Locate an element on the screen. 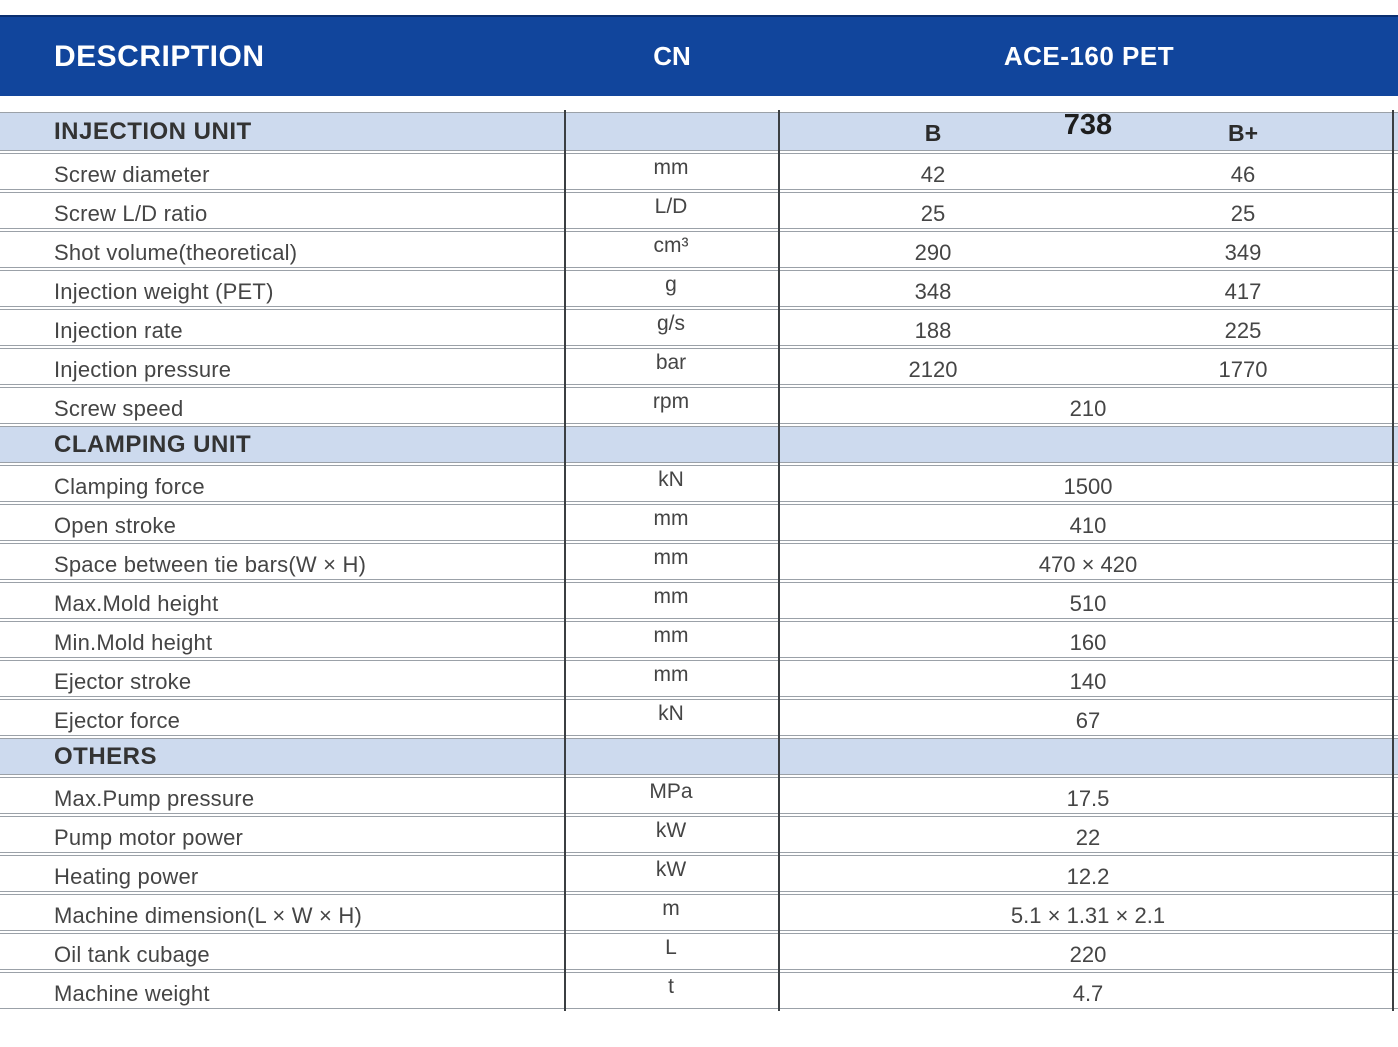 The height and width of the screenshot is (1047, 1398). page-number: 738 is located at coordinates (1088, 126).